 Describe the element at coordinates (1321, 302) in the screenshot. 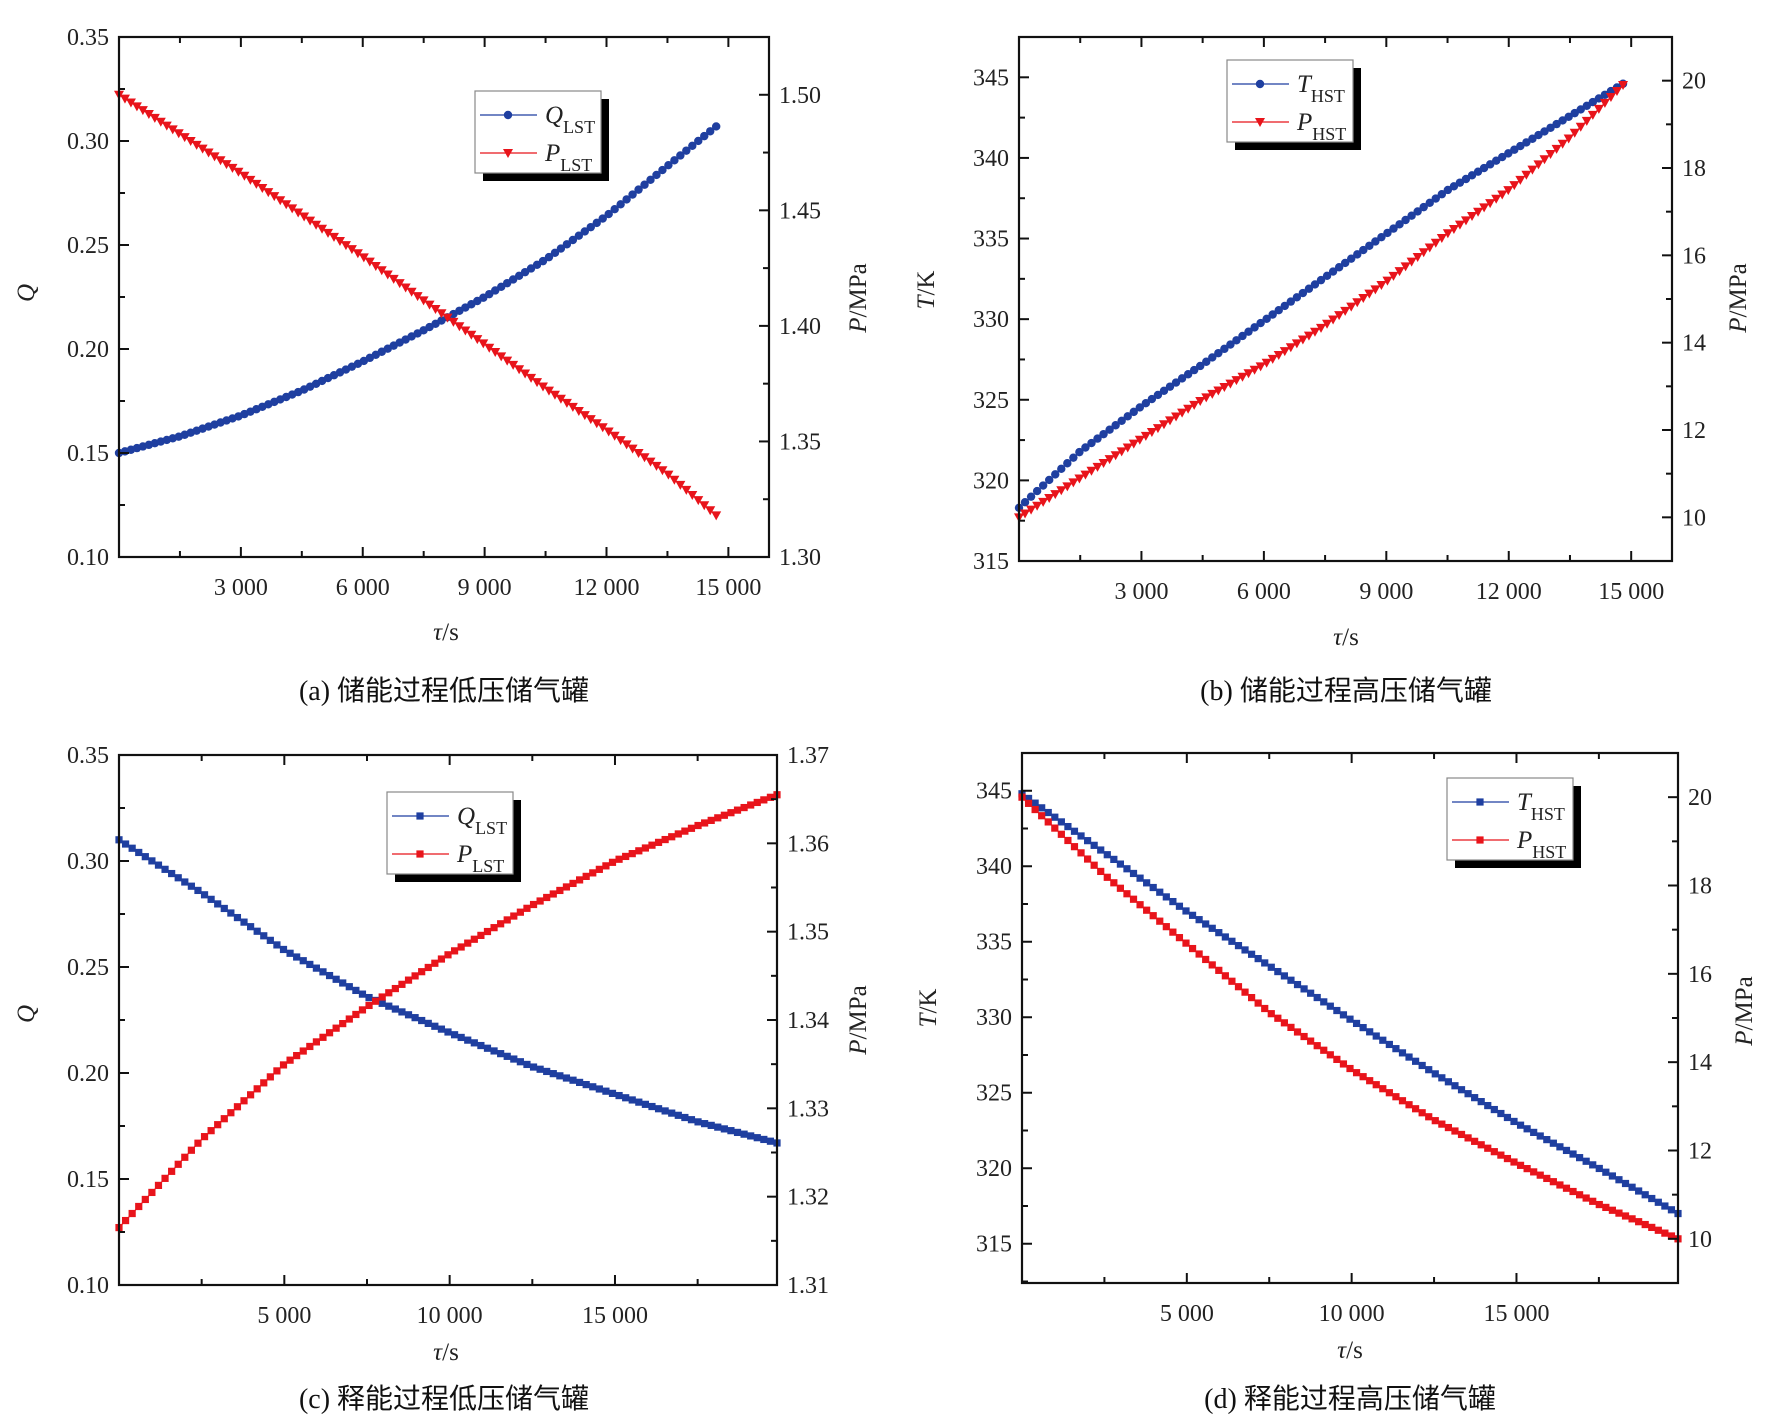

I see `series-P-HST` at that location.